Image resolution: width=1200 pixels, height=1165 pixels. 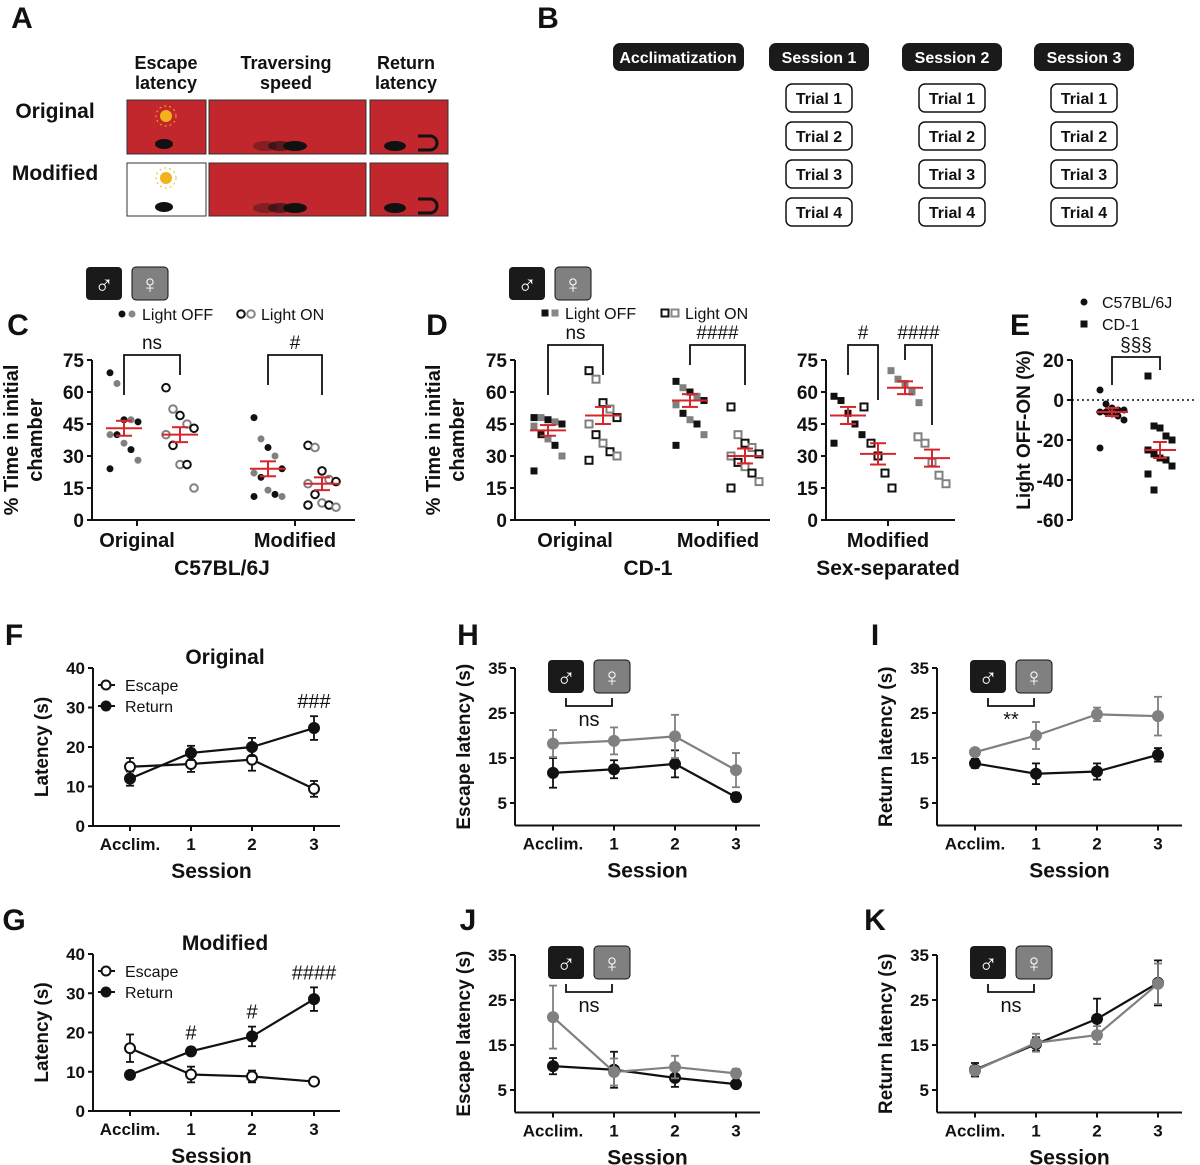 What do you see at coordinates (280, 176) in the screenshot?
I see `mouse-icon` at bounding box center [280, 176].